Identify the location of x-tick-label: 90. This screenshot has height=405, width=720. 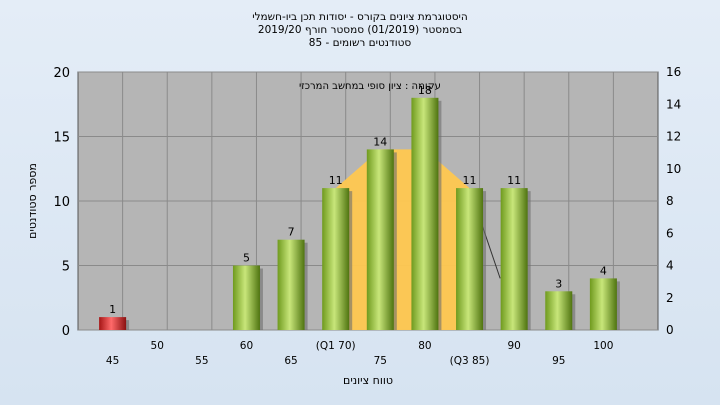
(513, 346).